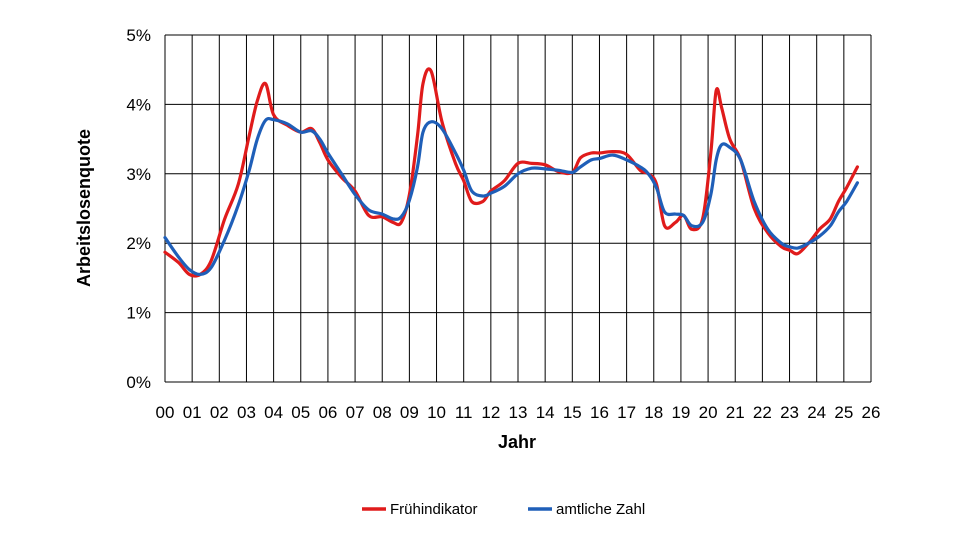 This screenshot has width=960, height=545. I want to click on legend: Frühindikator amtliche Zahl, so click(503, 509).